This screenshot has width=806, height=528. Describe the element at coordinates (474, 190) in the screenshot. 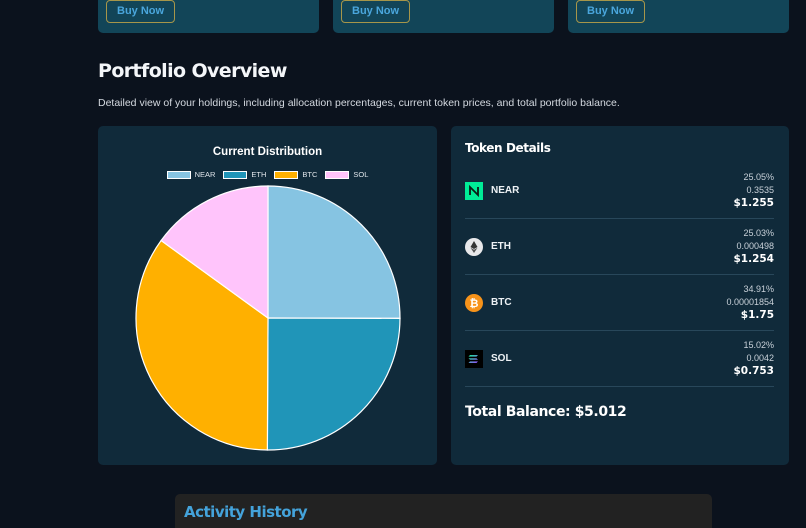

I see `near-logo-icon` at that location.